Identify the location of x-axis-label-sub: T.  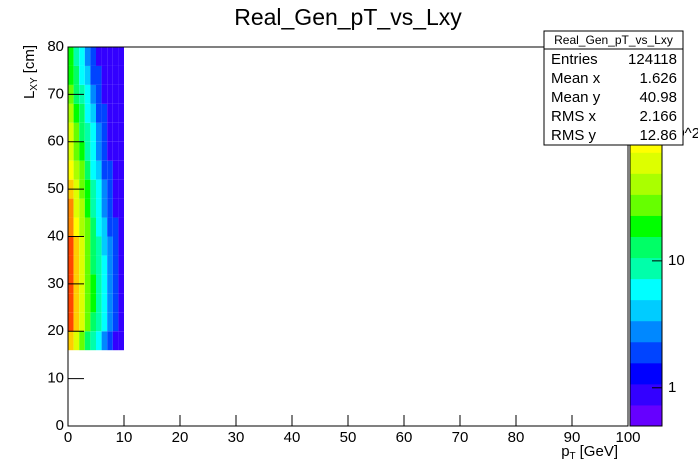
(573, 456).